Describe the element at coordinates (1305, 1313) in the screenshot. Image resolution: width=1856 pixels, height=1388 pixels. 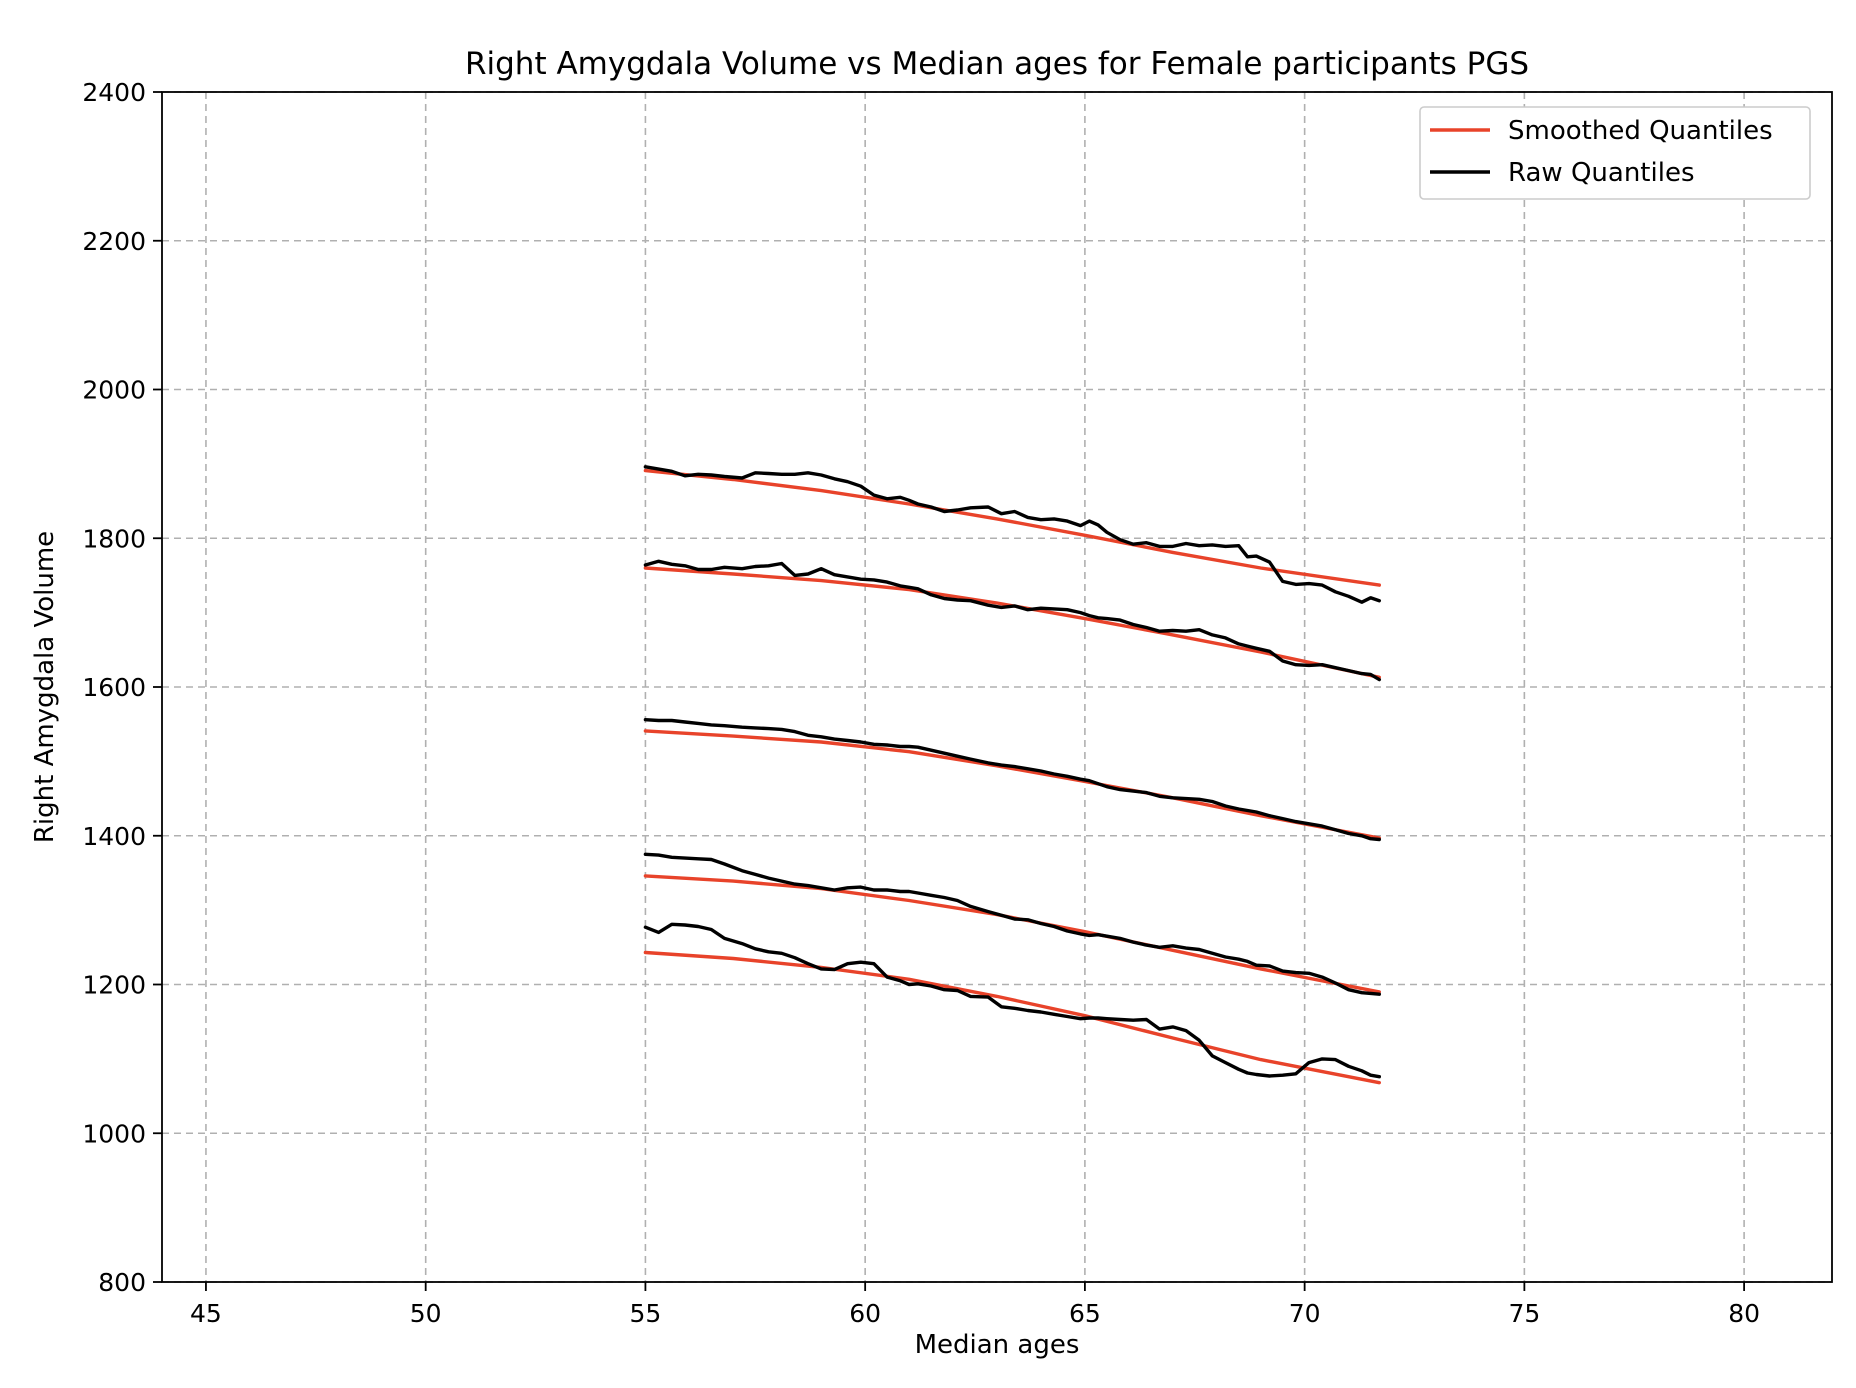
I see `x-tick-label: 70` at that location.